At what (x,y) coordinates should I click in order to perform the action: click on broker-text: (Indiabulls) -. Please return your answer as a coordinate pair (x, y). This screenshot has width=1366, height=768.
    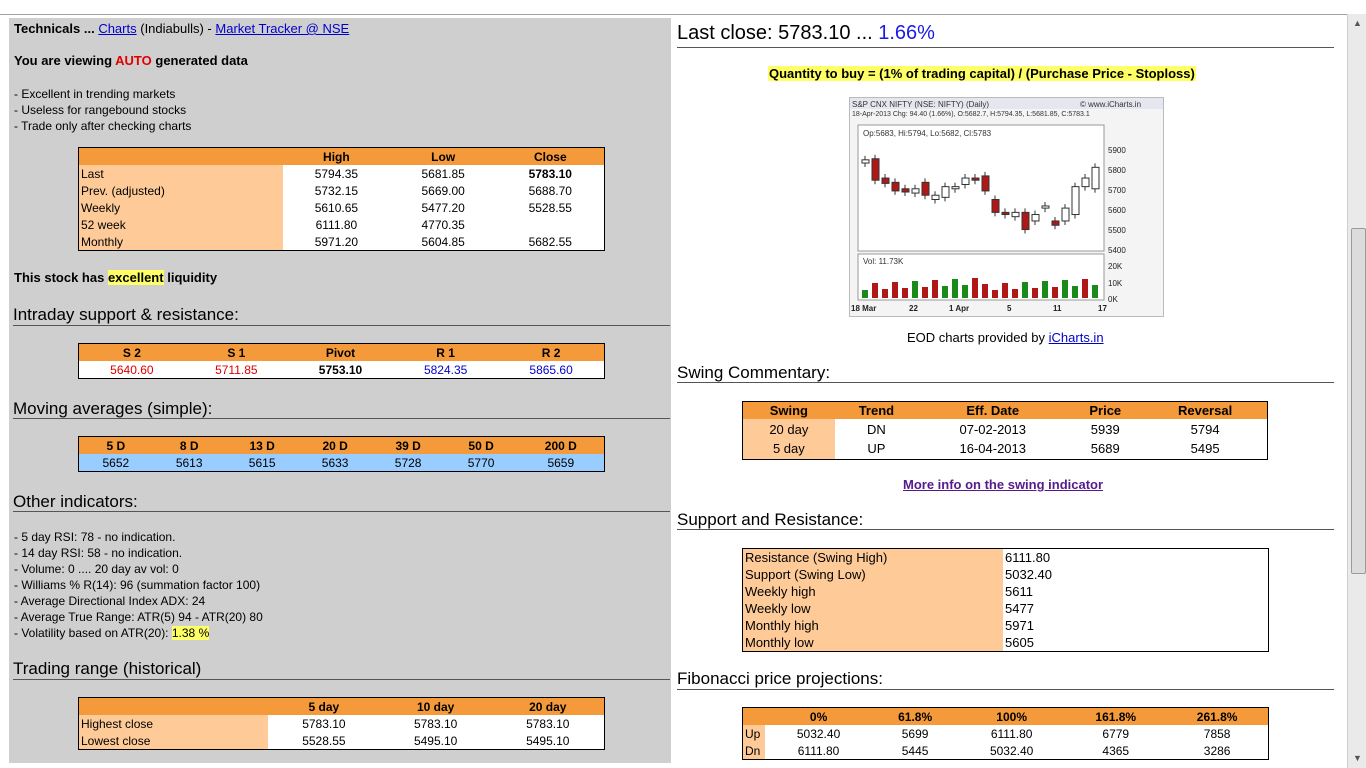
    Looking at the image, I should click on (176, 28).